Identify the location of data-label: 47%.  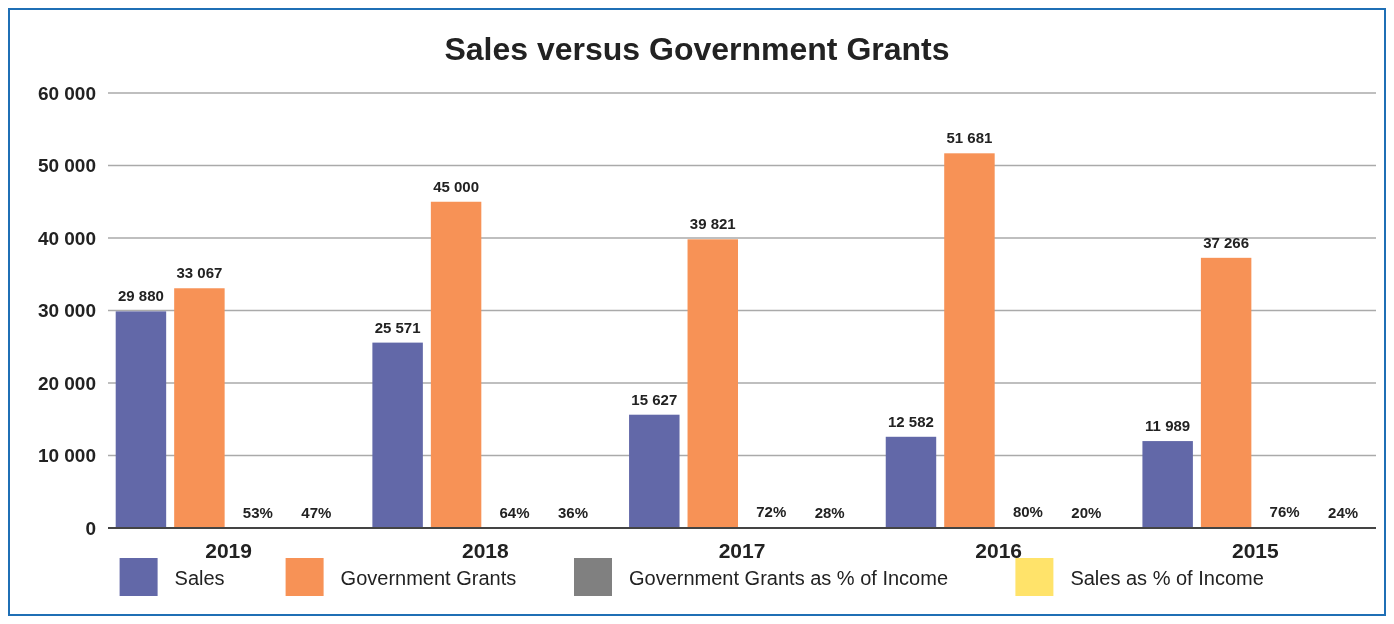
(316, 512).